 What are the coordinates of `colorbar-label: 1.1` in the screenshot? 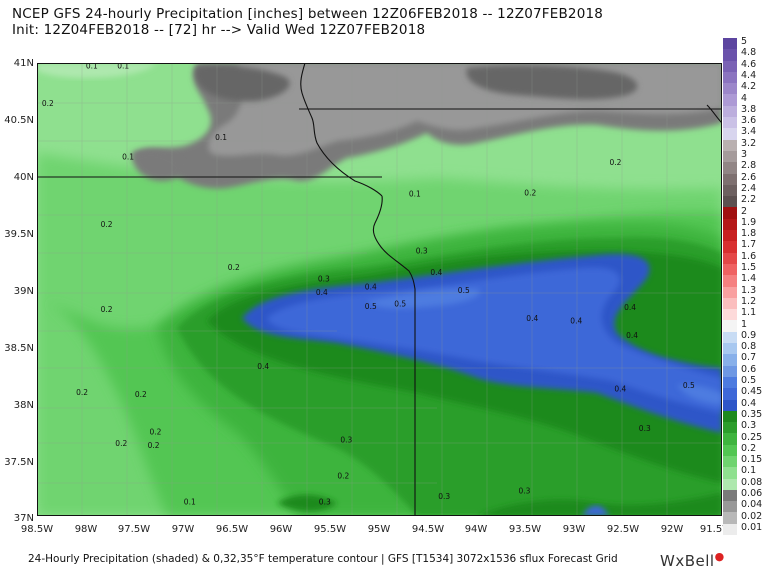 It's located at (749, 313).